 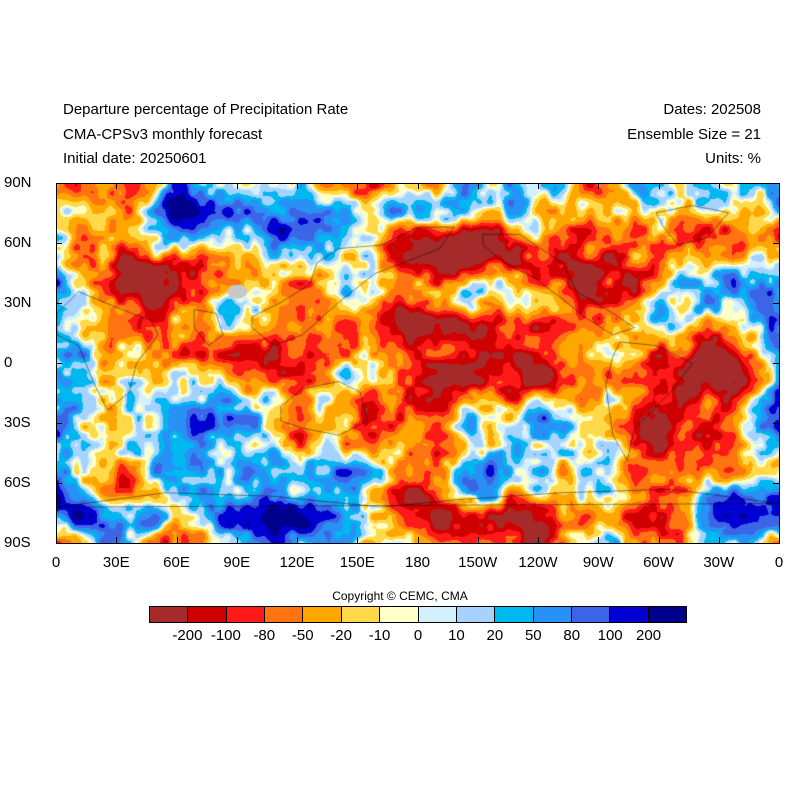 What do you see at coordinates (17, 422) in the screenshot?
I see `lat-tick-label: 30S` at bounding box center [17, 422].